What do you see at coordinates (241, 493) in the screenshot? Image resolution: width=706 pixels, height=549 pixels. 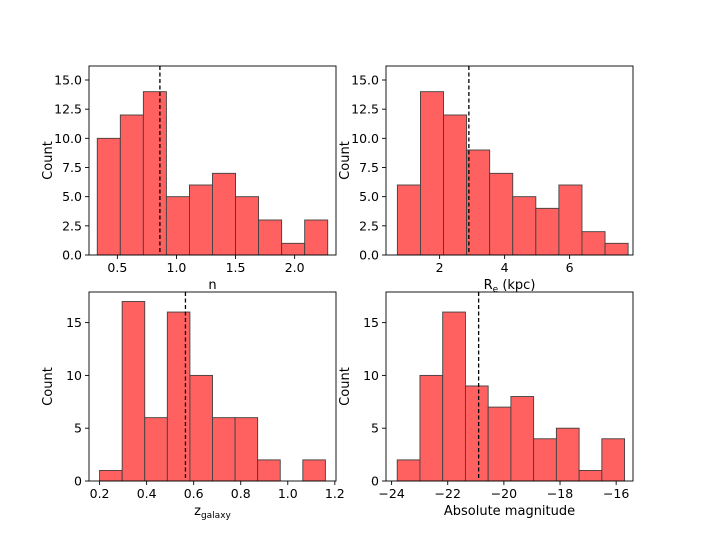 I see `x-tick-label: 0.8` at bounding box center [241, 493].